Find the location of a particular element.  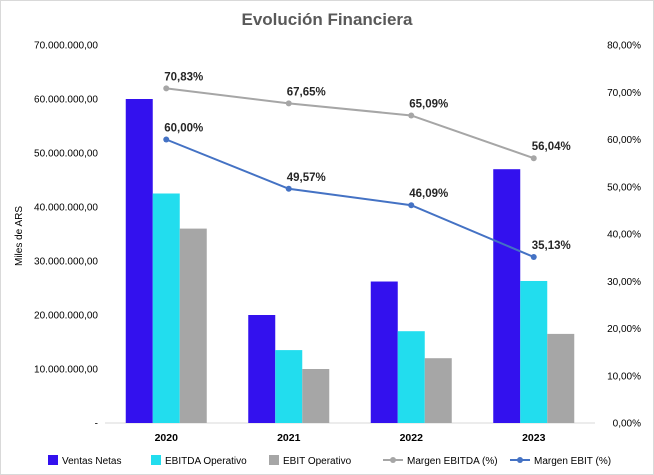

line-margen-ebit-pct is located at coordinates (350, 198).